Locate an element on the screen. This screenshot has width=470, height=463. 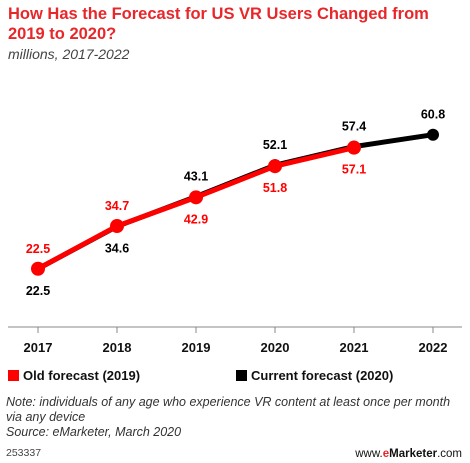
current-forecast-data-label: 52.1 is located at coordinates (275, 145).